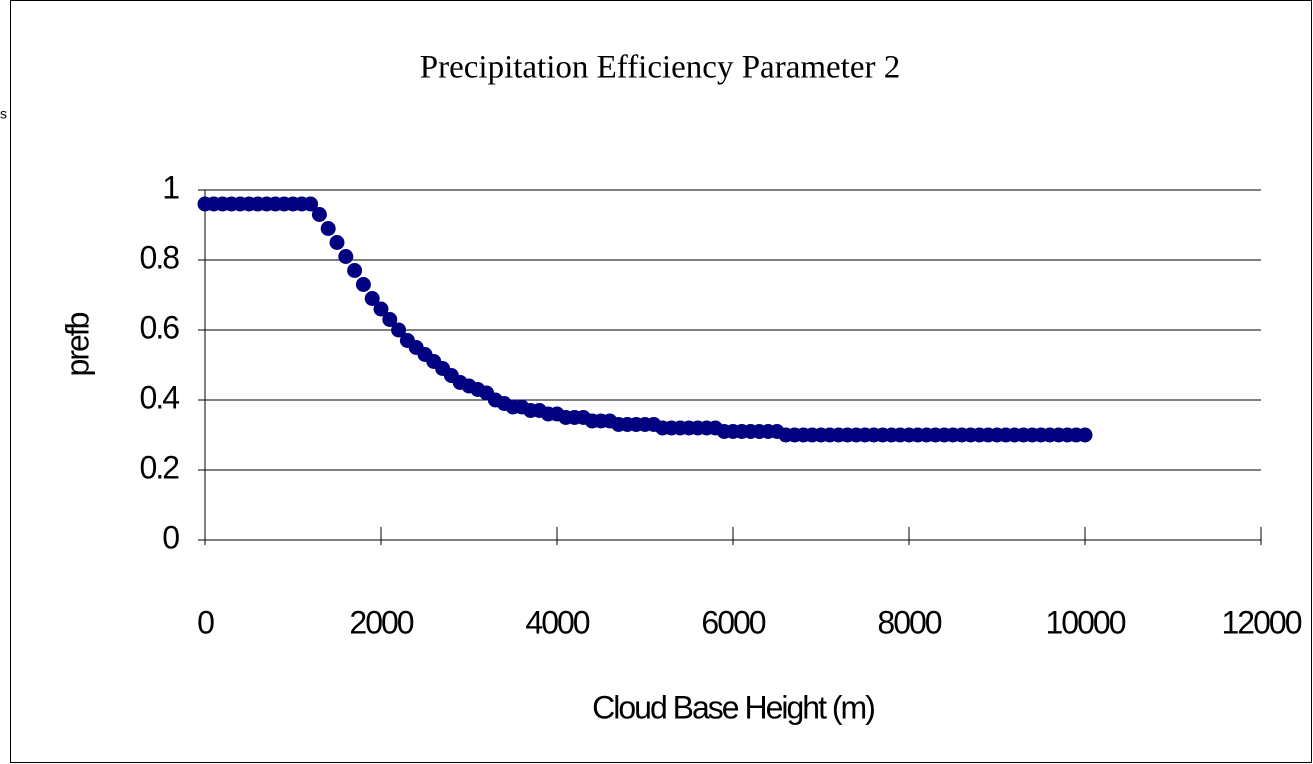  I want to click on chart-title: Precipitation Efficiency Parameter 2, so click(660, 68).